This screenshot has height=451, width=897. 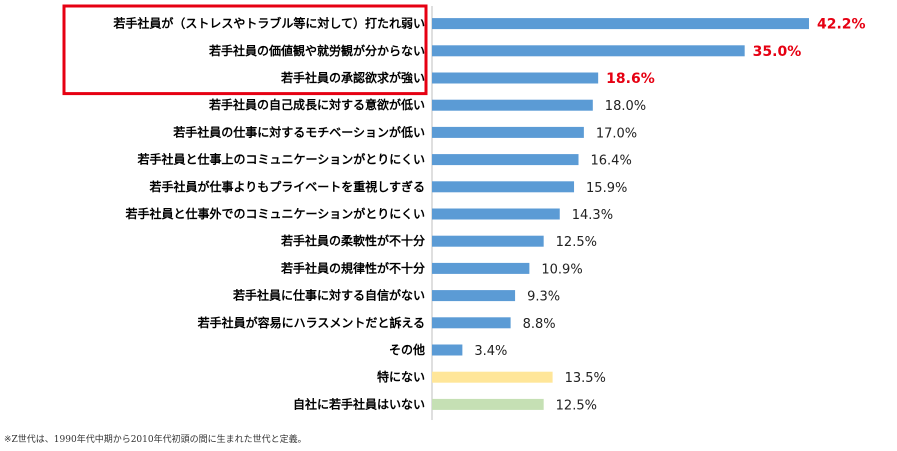 What do you see at coordinates (311, 322) in the screenshot?
I see `category-label: 若手社員が容易にハラスメントだと訴える` at bounding box center [311, 322].